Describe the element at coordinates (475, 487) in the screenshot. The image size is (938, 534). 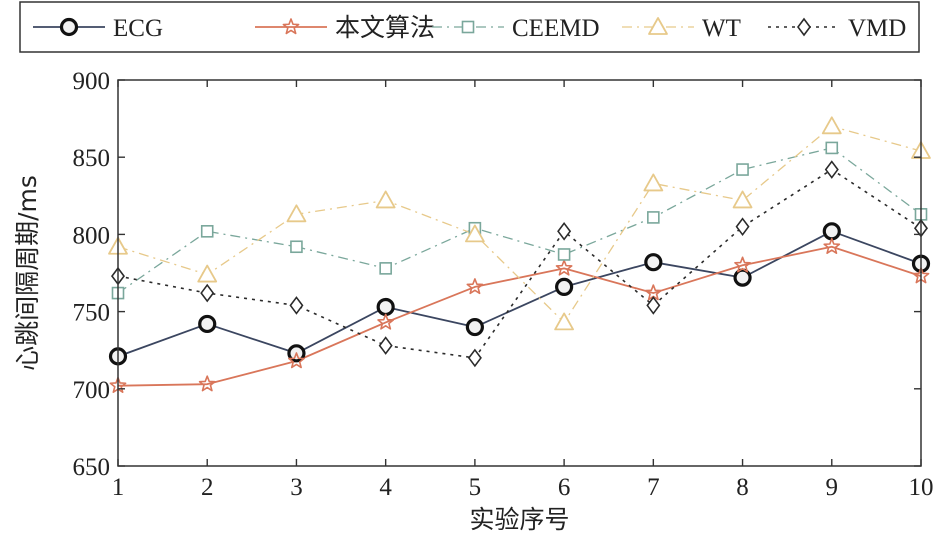
I see `x-tick-label: 5` at that location.